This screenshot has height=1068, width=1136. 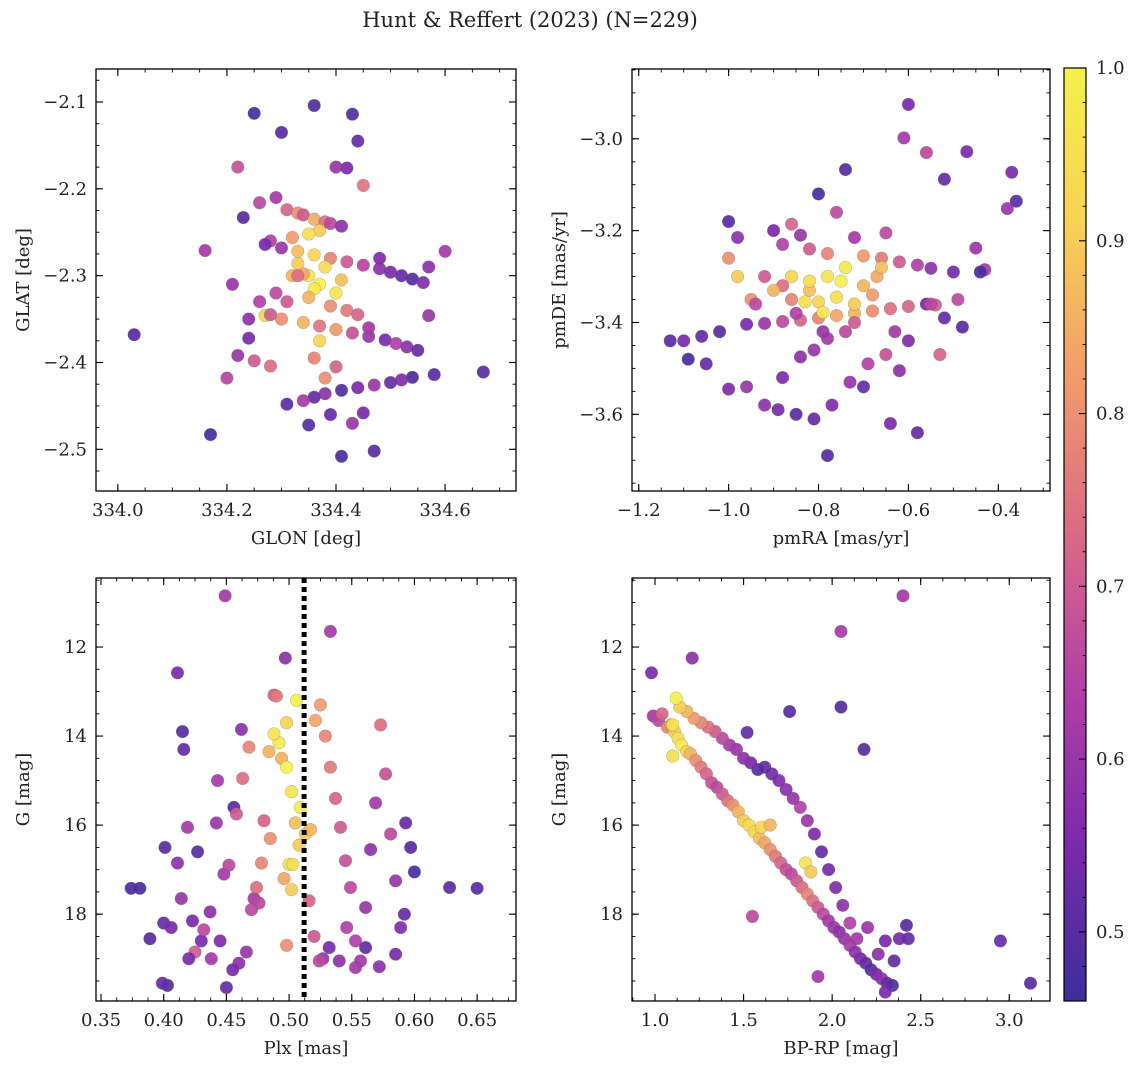 I want to click on colorbar-tick-label: 0.8, so click(x=1110, y=414).